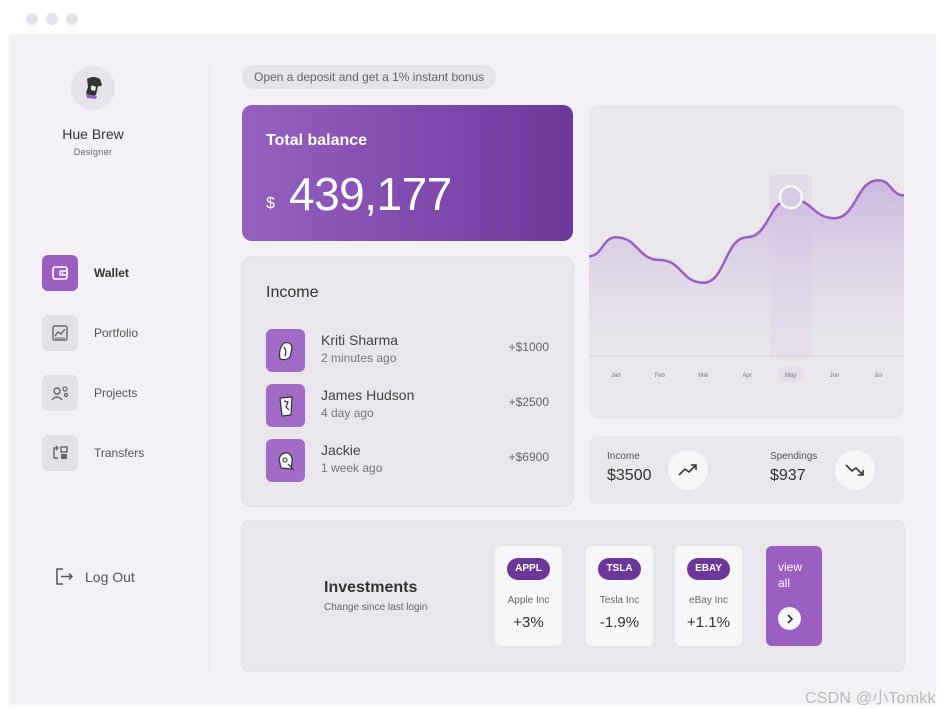 The width and height of the screenshot is (942, 709). Describe the element at coordinates (619, 622) in the screenshot. I see `stock-change: -1.9%` at that location.